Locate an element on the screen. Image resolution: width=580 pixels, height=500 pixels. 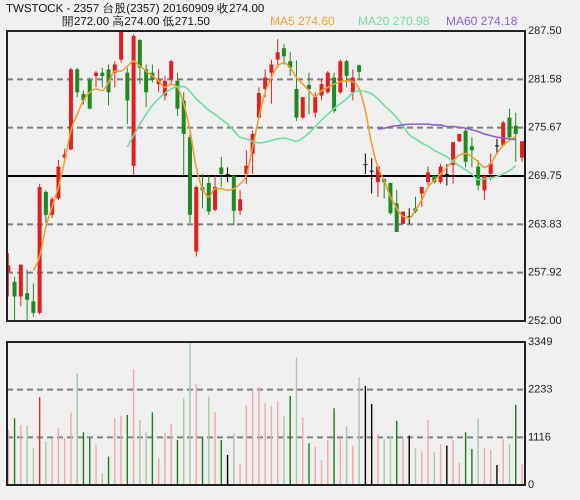
y-tick-label: 252.00 is located at coordinates (545, 320).